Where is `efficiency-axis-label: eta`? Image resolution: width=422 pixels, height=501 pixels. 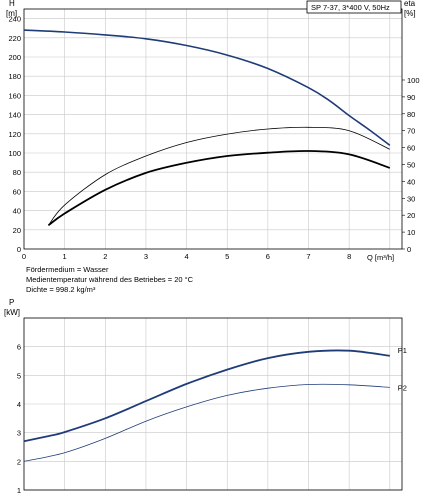 efficiency-axis-label: eta is located at coordinates (410, 4).